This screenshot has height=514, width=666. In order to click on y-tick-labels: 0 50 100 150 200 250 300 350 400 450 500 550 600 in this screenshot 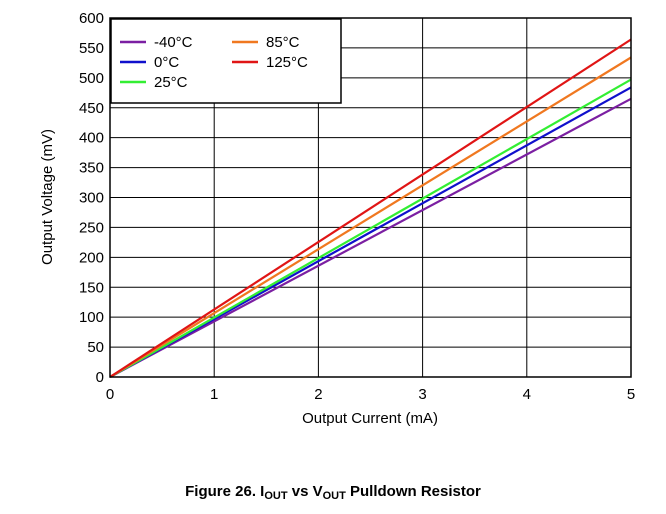, I will do `click(91, 198)`.